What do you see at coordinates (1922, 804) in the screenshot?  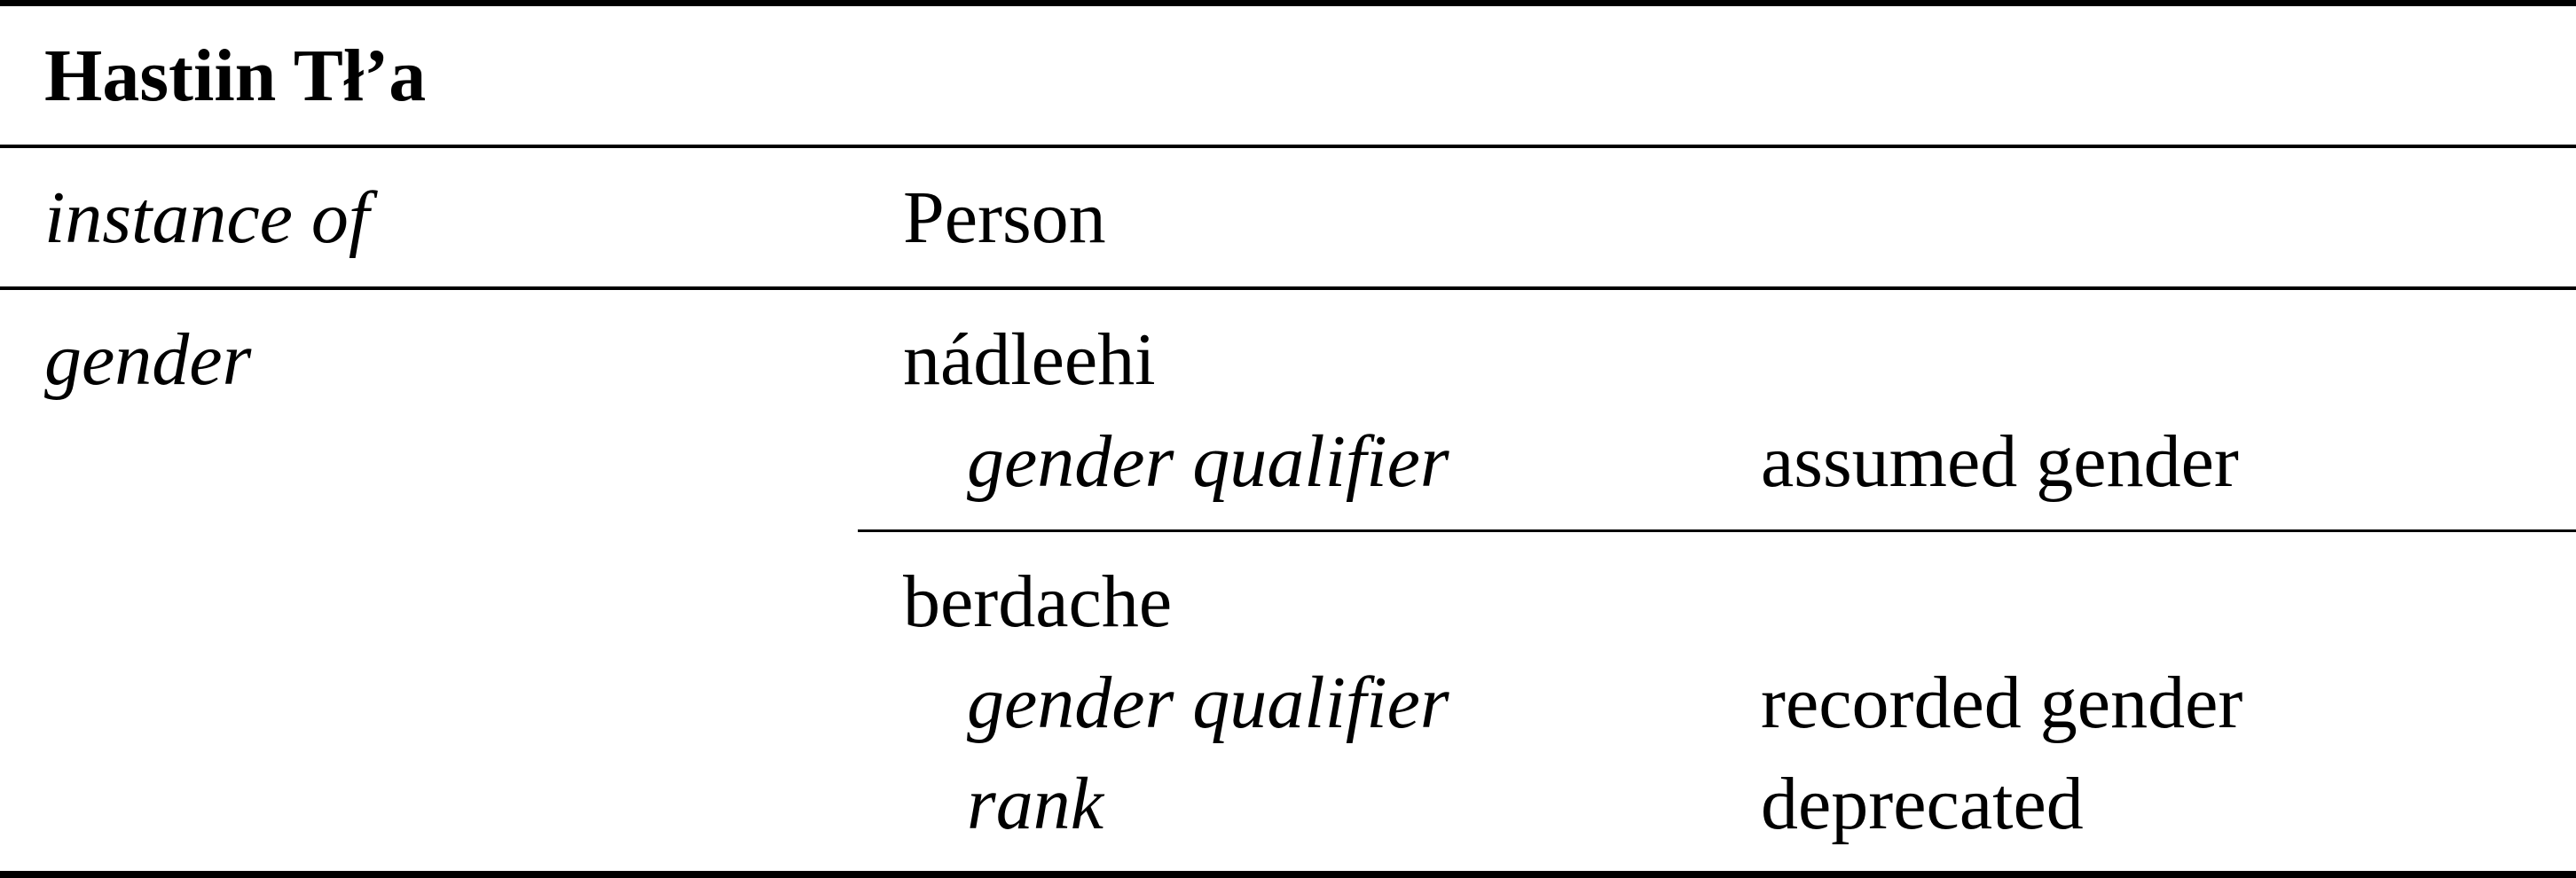 I see `qualifier-value-deprecated: deprecated` at bounding box center [1922, 804].